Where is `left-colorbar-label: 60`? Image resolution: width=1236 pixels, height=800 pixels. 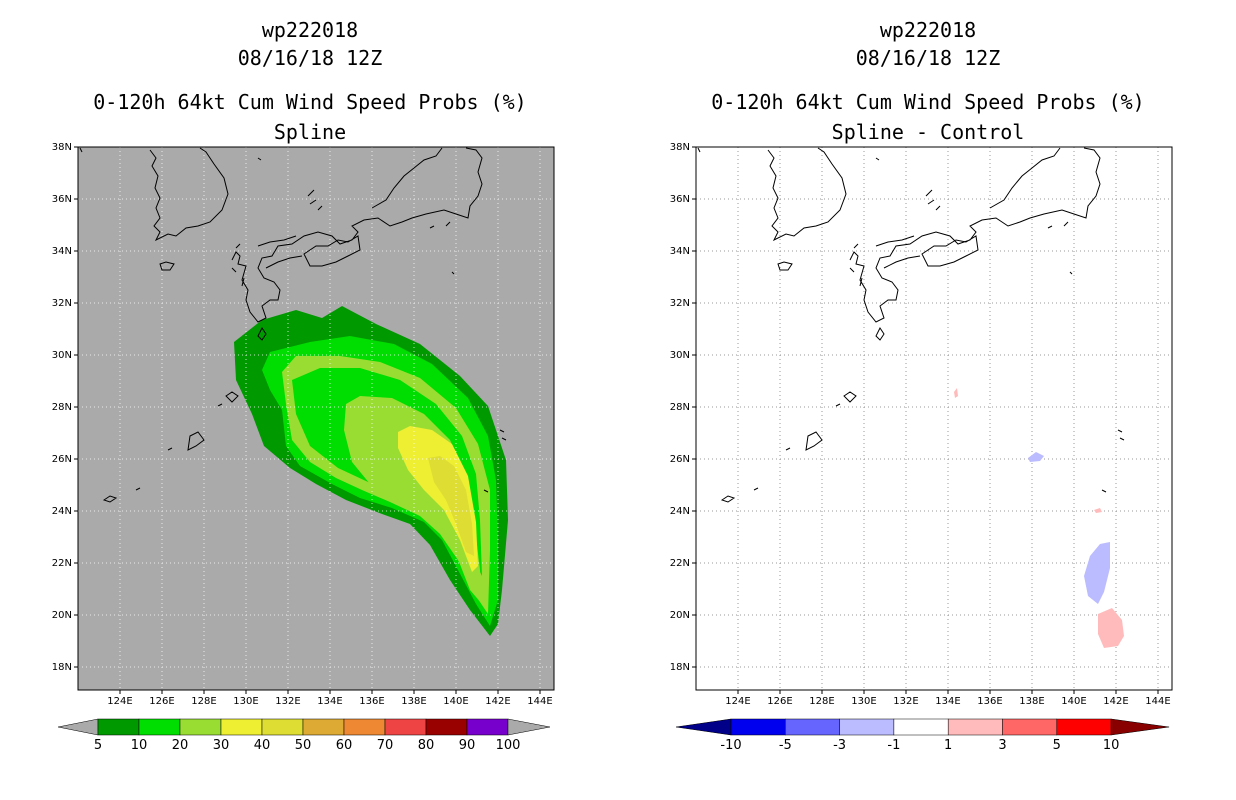 left-colorbar-label: 60 is located at coordinates (344, 745).